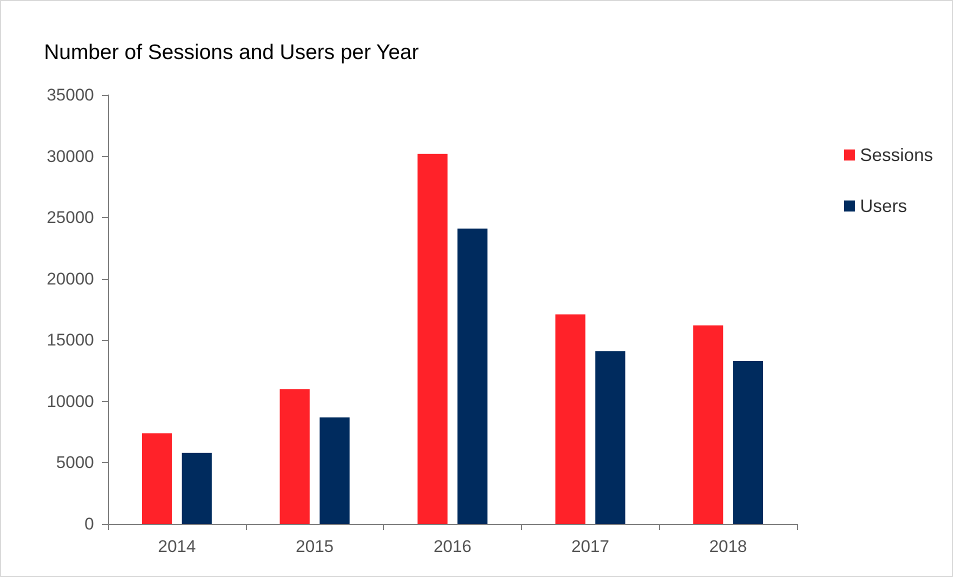 The width and height of the screenshot is (953, 577). Describe the element at coordinates (89, 524) in the screenshot. I see `y-tick-label: 0` at that location.